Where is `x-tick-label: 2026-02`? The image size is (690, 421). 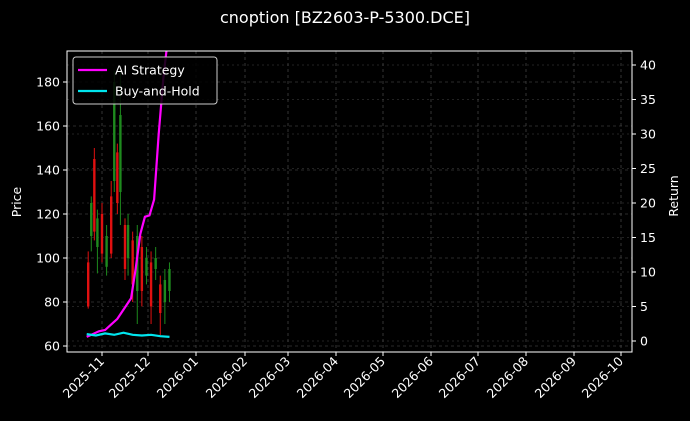
x-tick-label: 2026-02 is located at coordinates (227, 378).